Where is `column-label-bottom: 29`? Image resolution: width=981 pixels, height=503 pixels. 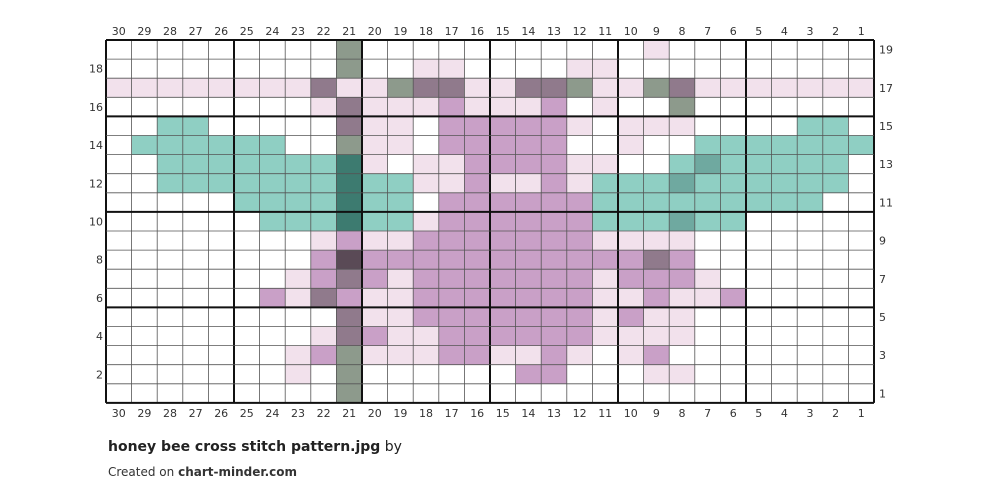 column-label-bottom: 29 is located at coordinates (144, 413).